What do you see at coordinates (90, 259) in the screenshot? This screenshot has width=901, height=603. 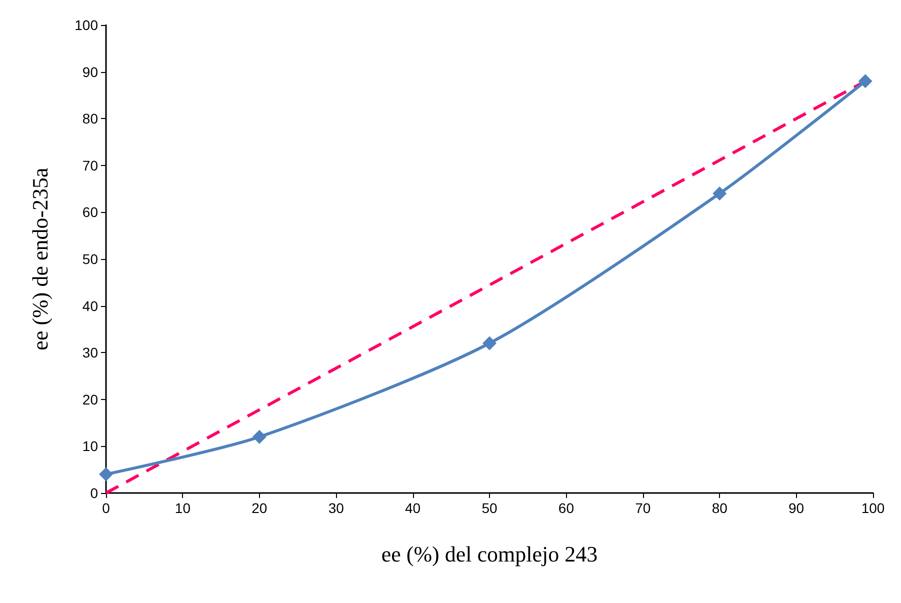 I see `y-tick-label: 50` at bounding box center [90, 259].